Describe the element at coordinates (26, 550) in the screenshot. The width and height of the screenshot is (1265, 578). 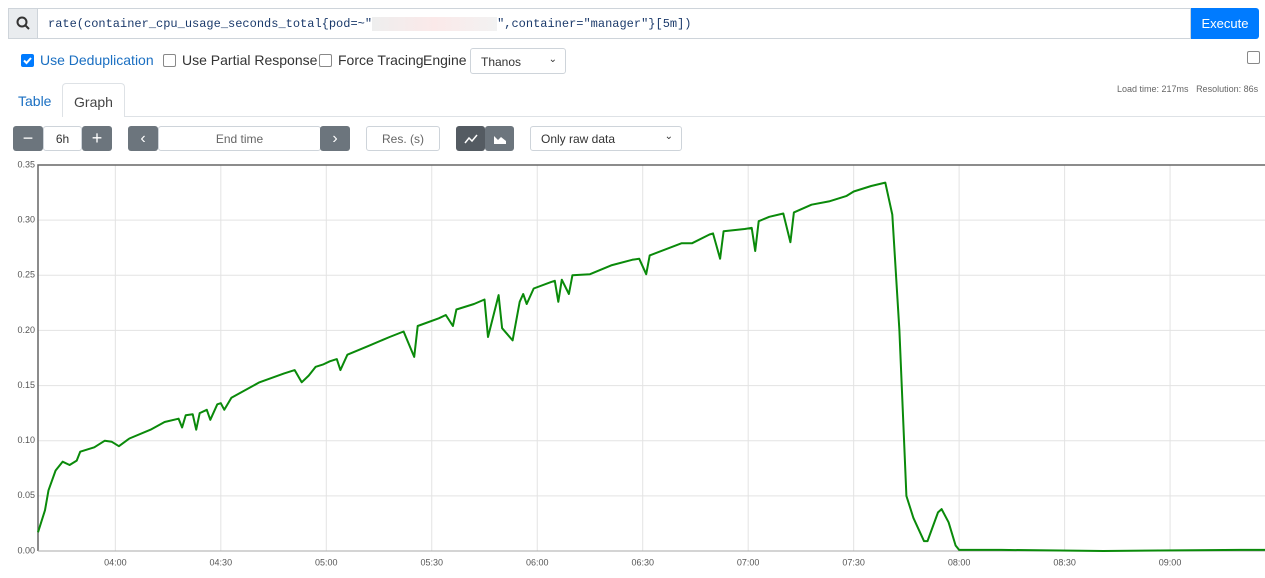
I see `y-tick-label: 0.00` at that location.